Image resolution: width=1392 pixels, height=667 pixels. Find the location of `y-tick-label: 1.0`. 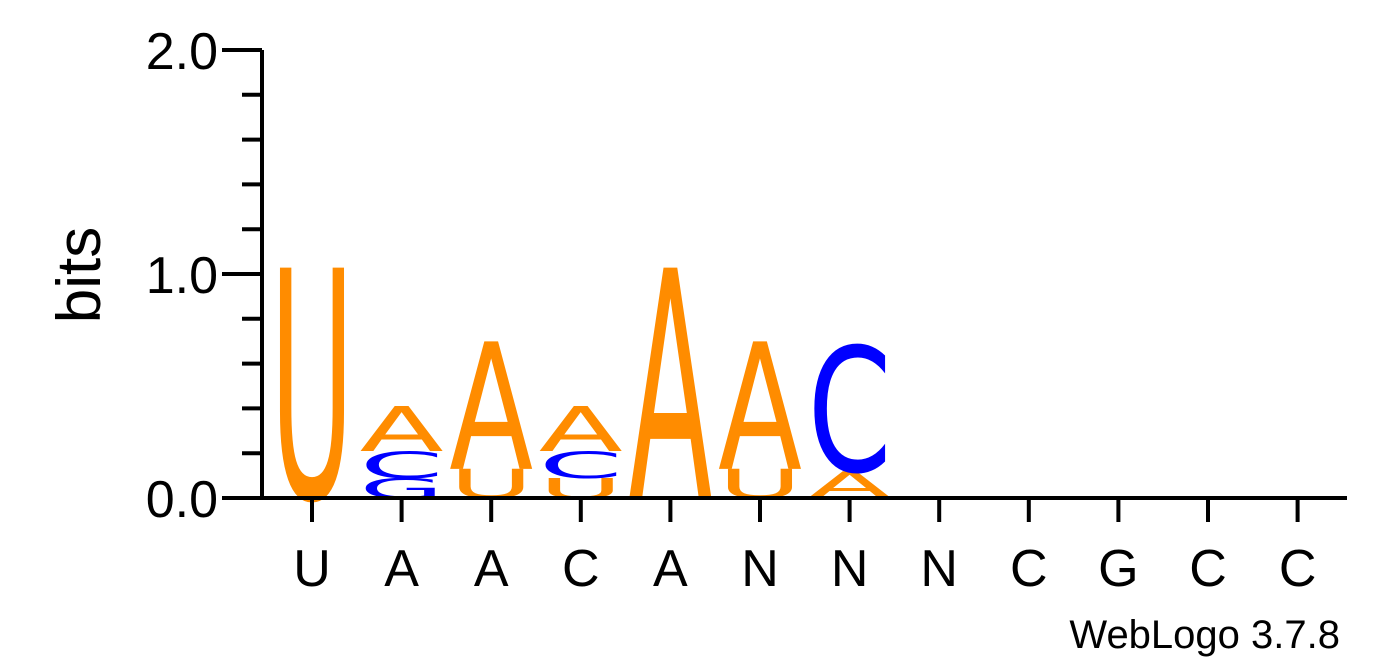

y-tick-label: 1.0 is located at coordinates (182, 276).